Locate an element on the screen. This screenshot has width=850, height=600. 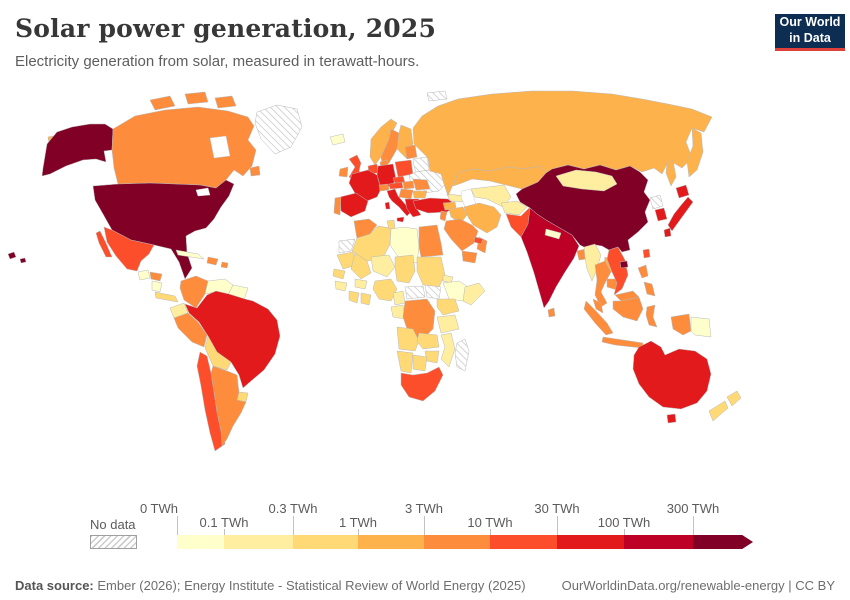
country-nepal is located at coordinates (553, 234).